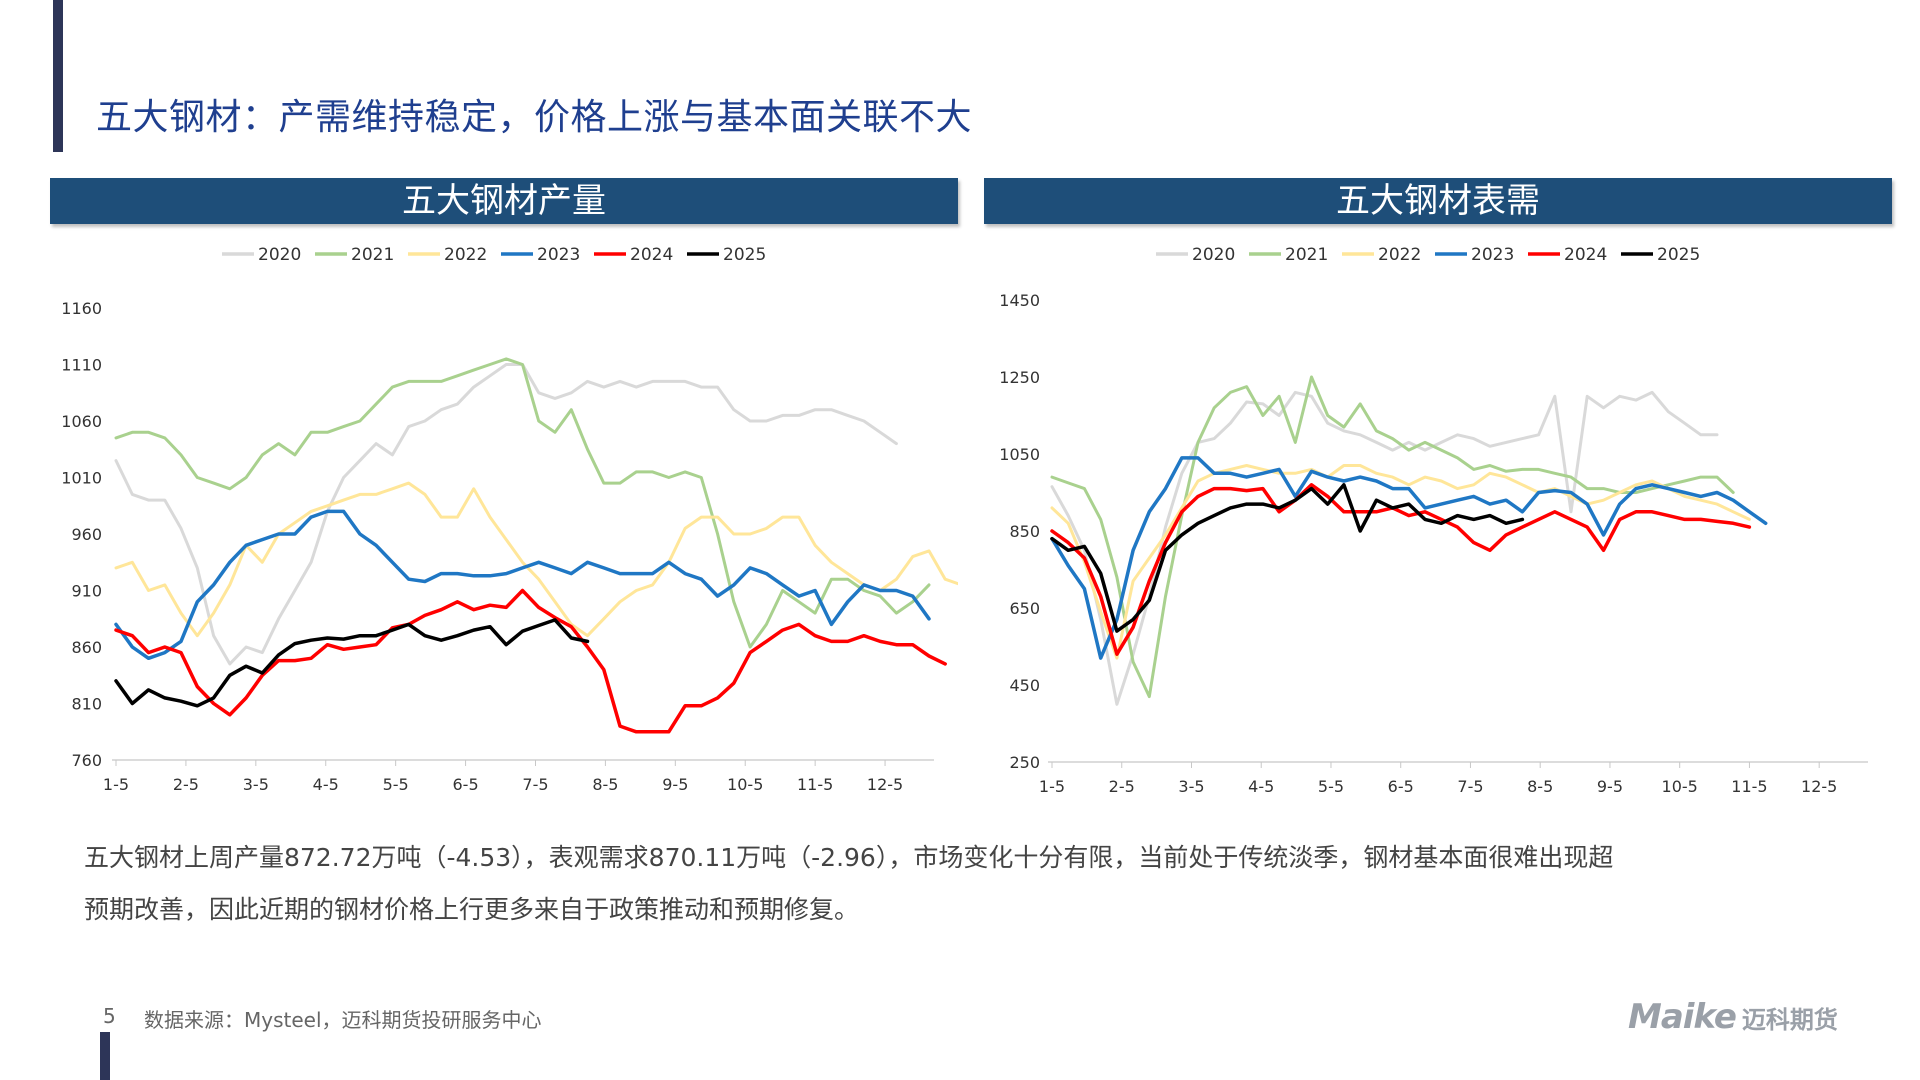 This screenshot has width=1920, height=1080. Describe the element at coordinates (1024, 762) in the screenshot. I see `y-tick-label: 250` at that location.